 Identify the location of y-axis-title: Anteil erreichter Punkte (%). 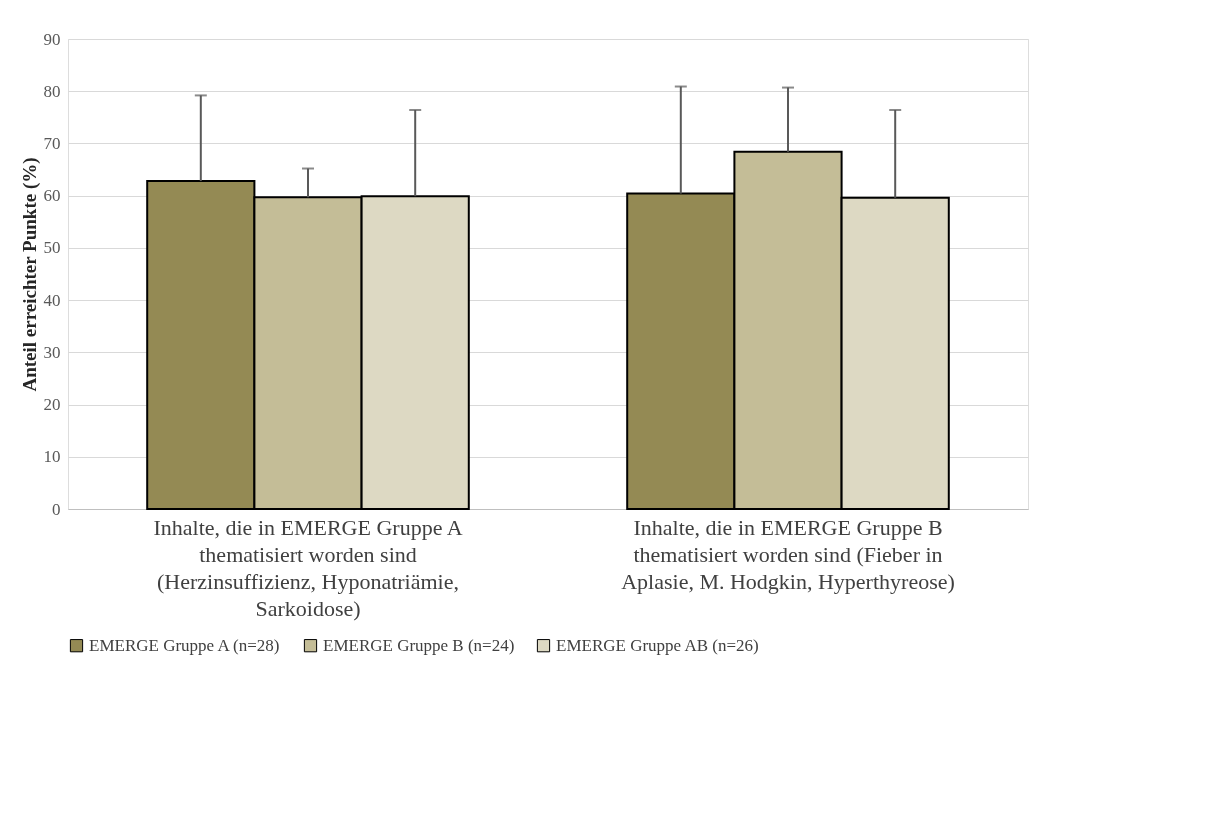
(29, 274).